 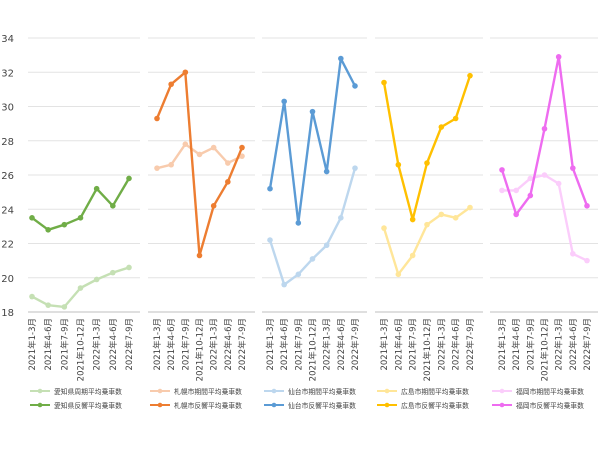 I want to click on y-tick-label: 26, so click(x=7, y=176).